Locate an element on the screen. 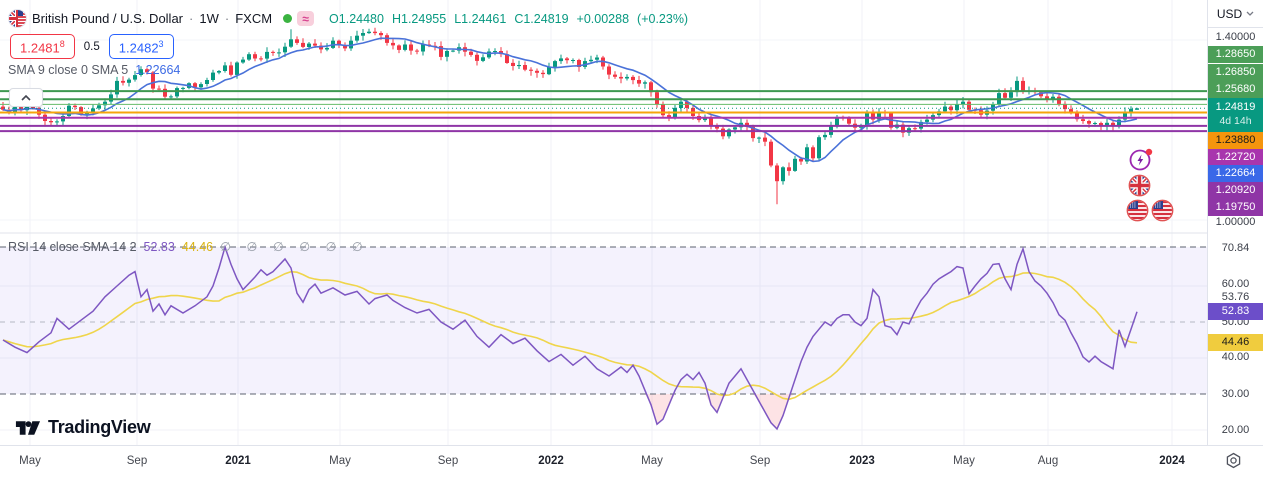 This screenshot has height=477, width=1263. market-open-dot-icon is located at coordinates (288, 18).